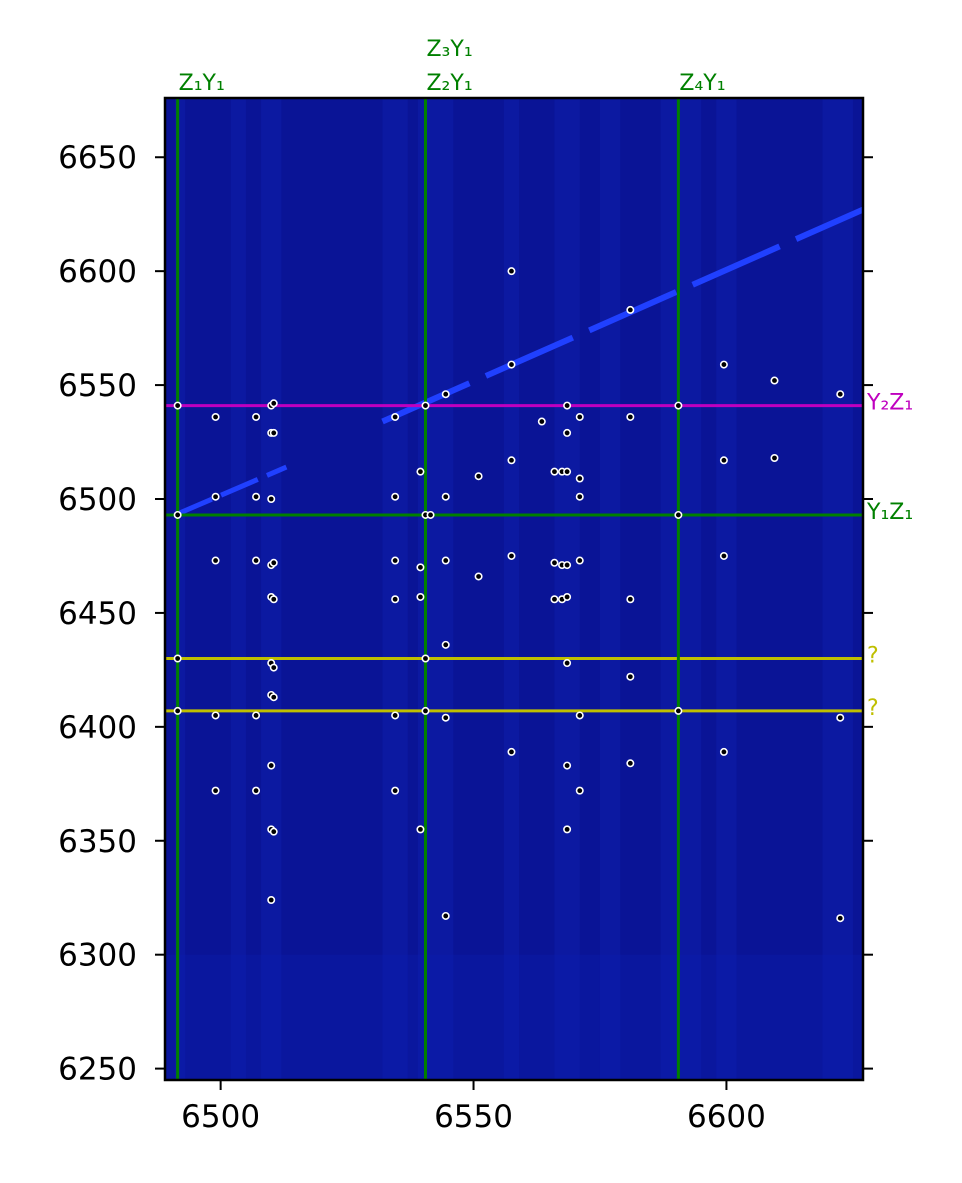  I want to click on x-tick-label: 6600, so click(726, 1117).